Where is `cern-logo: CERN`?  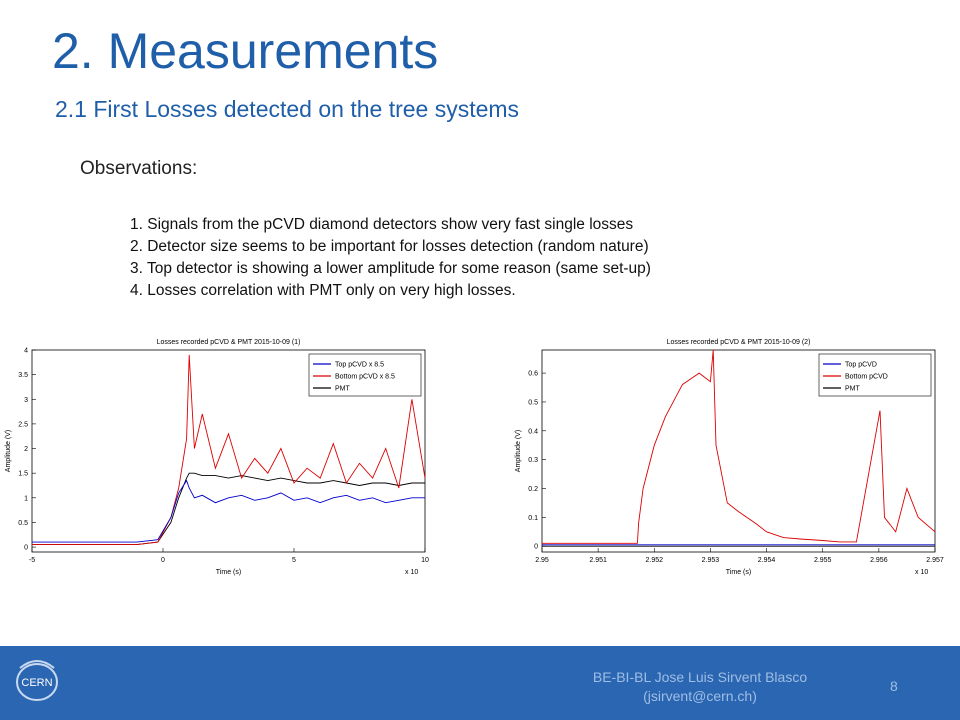 cern-logo: CERN is located at coordinates (37, 680).